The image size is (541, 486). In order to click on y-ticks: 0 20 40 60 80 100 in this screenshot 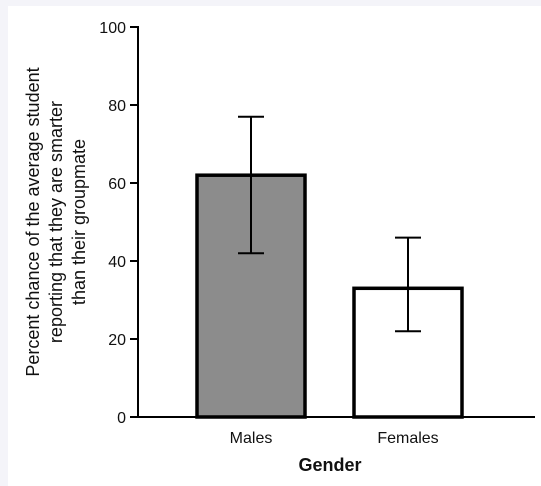, I will do `click(118, 223)`.